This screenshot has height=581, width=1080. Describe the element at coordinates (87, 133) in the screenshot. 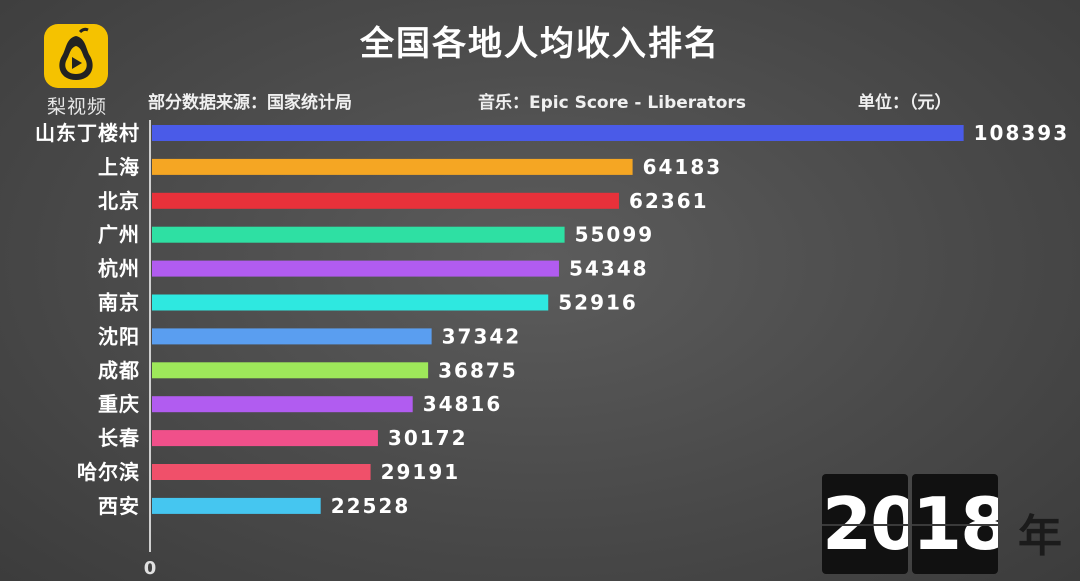

I see `category-label: 山东丁楼村` at that location.